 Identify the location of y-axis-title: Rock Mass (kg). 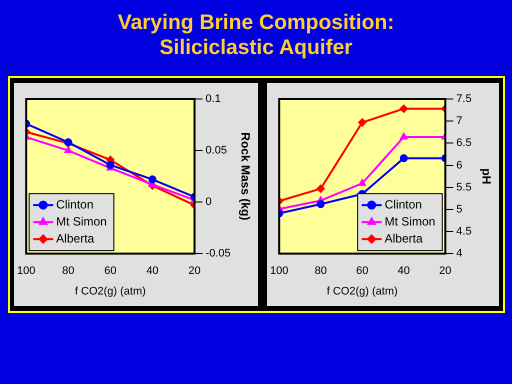
(245, 176).